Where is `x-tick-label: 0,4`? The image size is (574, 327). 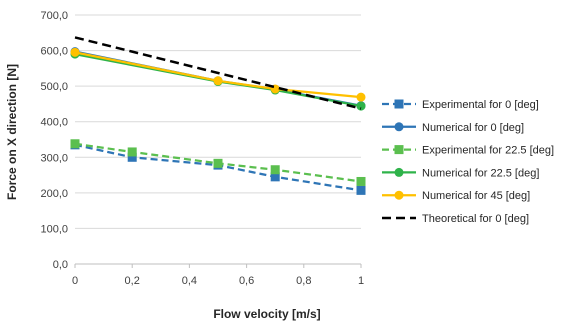
x-tick-label: 0,4 is located at coordinates (189, 281).